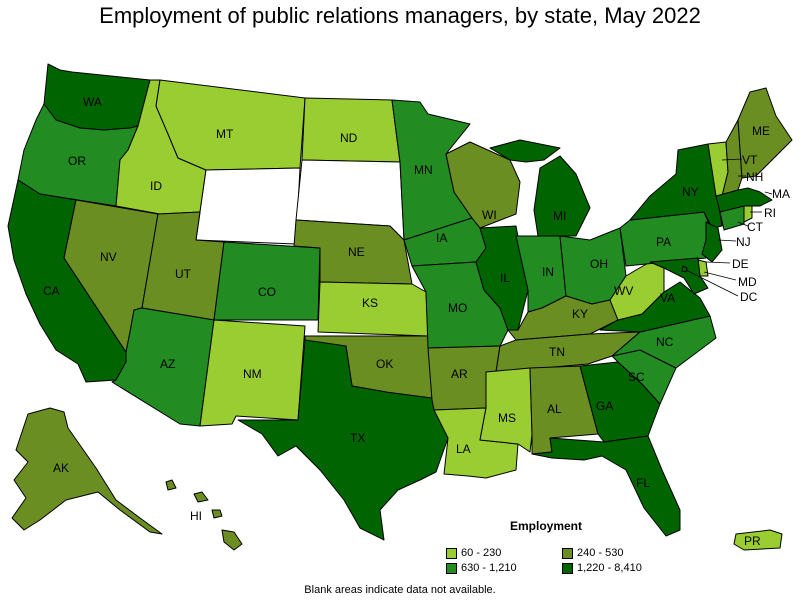 The image size is (800, 600). What do you see at coordinates (351, 130) in the screenshot?
I see `state-ND` at bounding box center [351, 130].